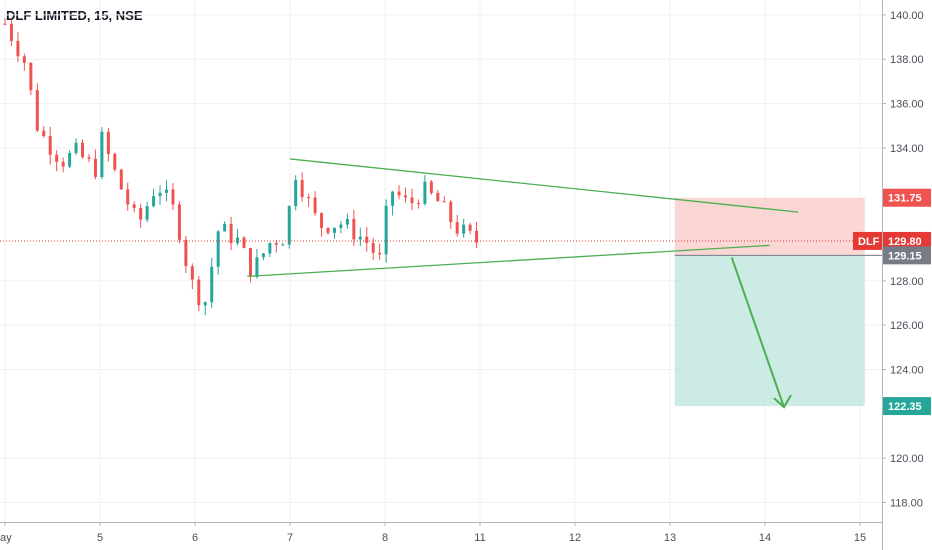  What do you see at coordinates (906, 503) in the screenshot?
I see `y-tick-label: 118.00` at bounding box center [906, 503].